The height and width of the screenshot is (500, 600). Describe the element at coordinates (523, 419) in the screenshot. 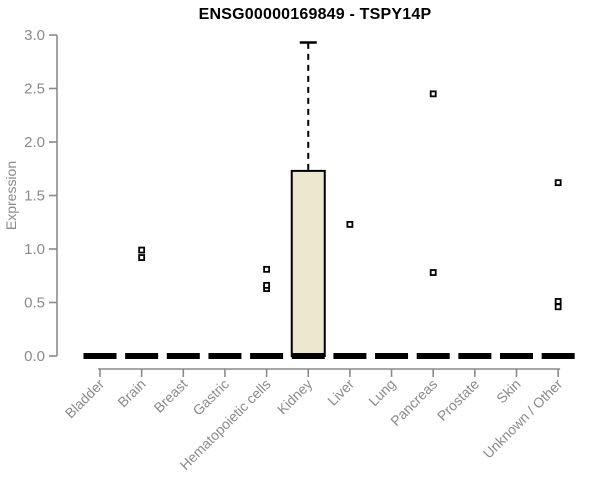

I see `x-tick-label: Unknown / Other` at that location.